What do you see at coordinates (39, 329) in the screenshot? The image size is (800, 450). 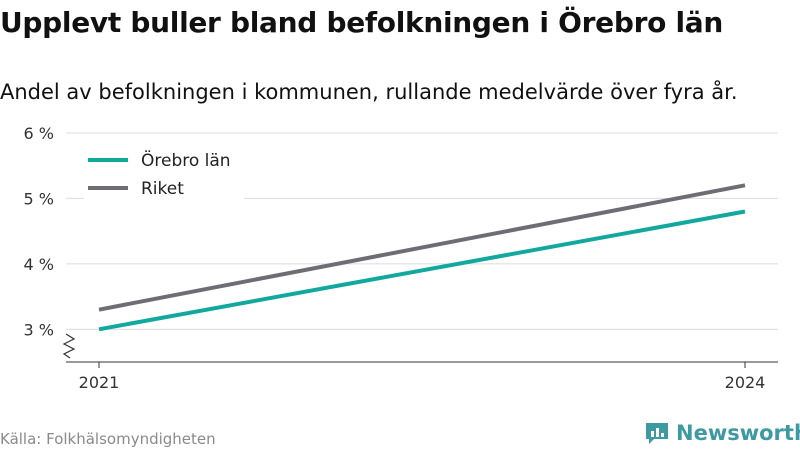 I see `y-tick-label: 3 %` at bounding box center [39, 329].